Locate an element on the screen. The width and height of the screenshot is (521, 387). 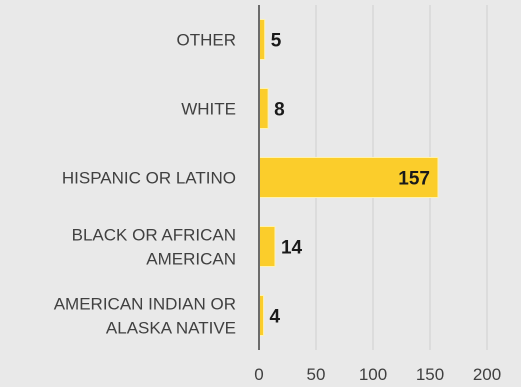
x-tick-label: 150 is located at coordinates (430, 374).